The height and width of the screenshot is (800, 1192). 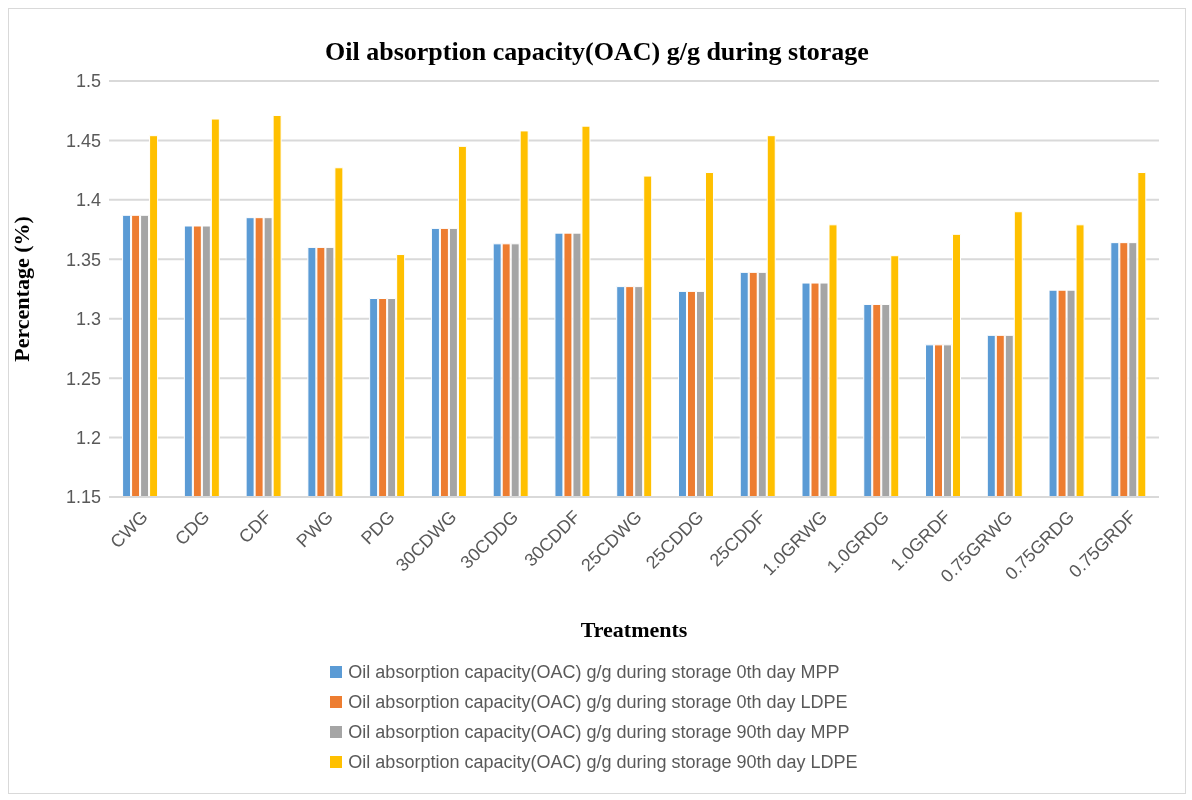 I want to click on chart-title: Oil absorption capacity(OAC) g/g during storage, so click(x=597, y=52).